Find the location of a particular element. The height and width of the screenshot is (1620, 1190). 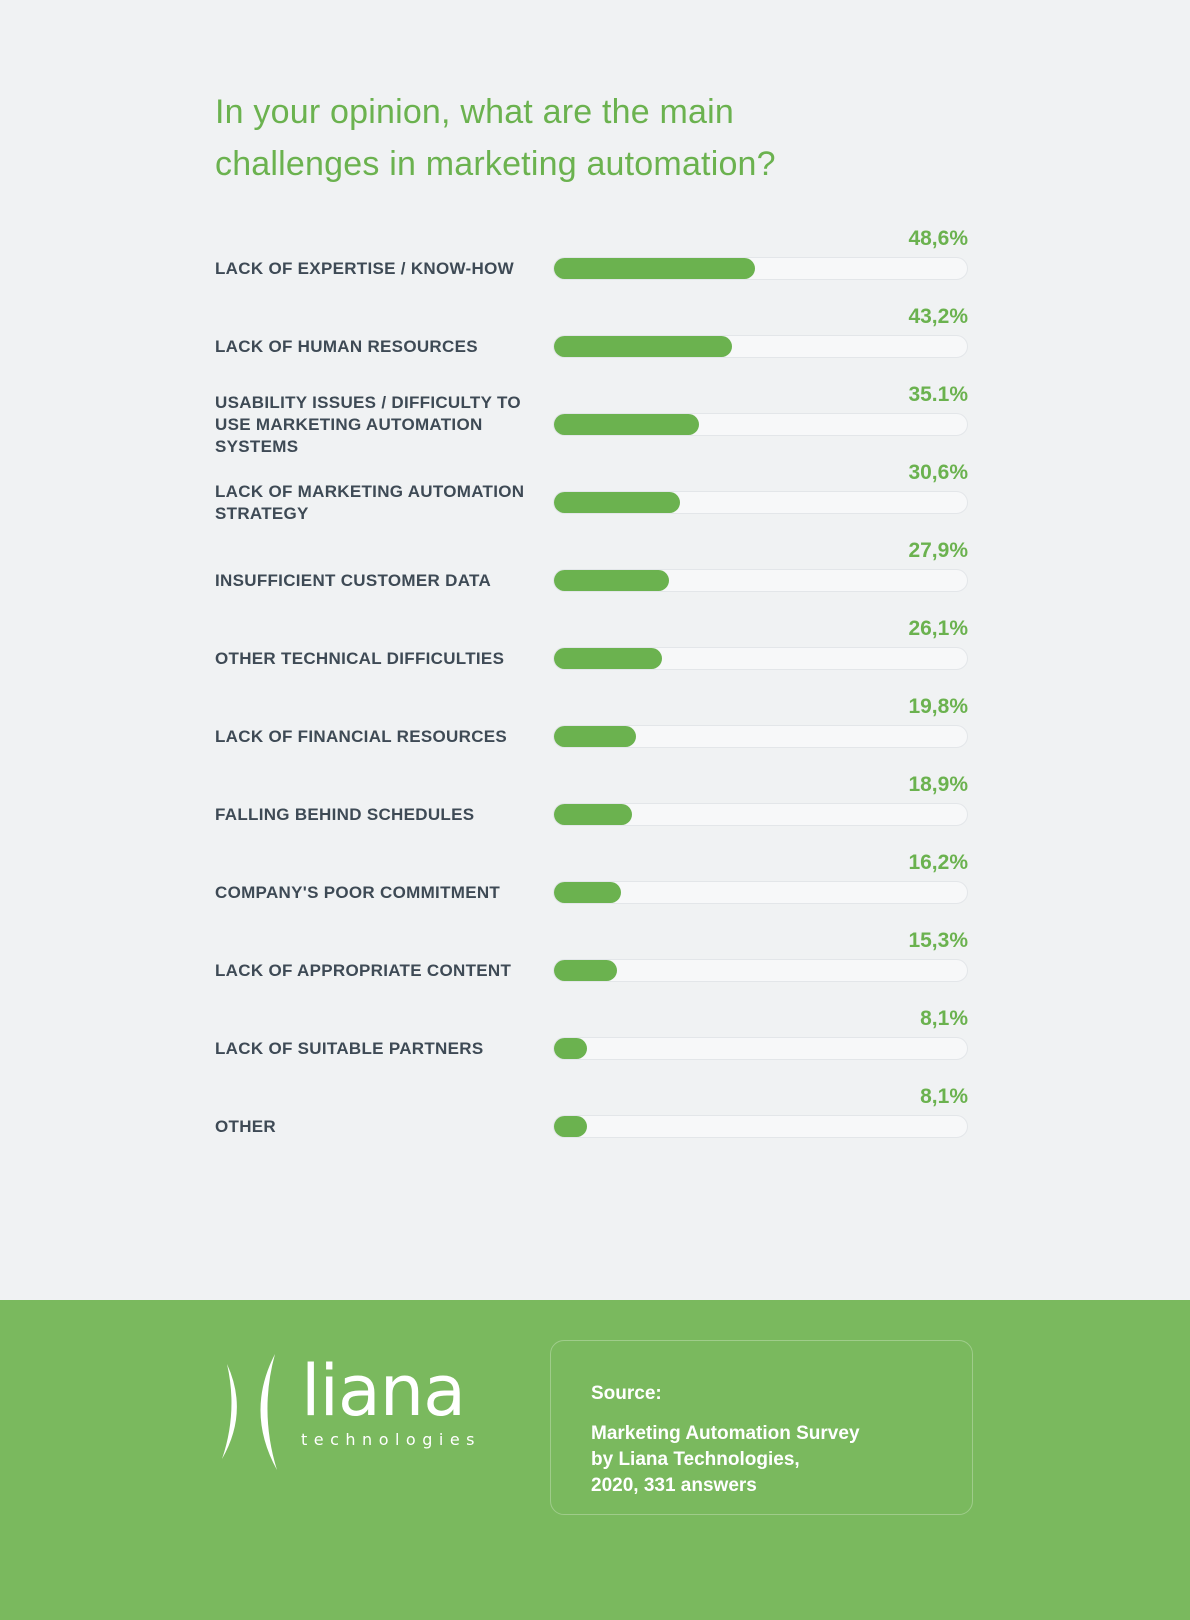

category-label-wrap: FALLING BEHIND SCHEDULES is located at coordinates (384, 814).